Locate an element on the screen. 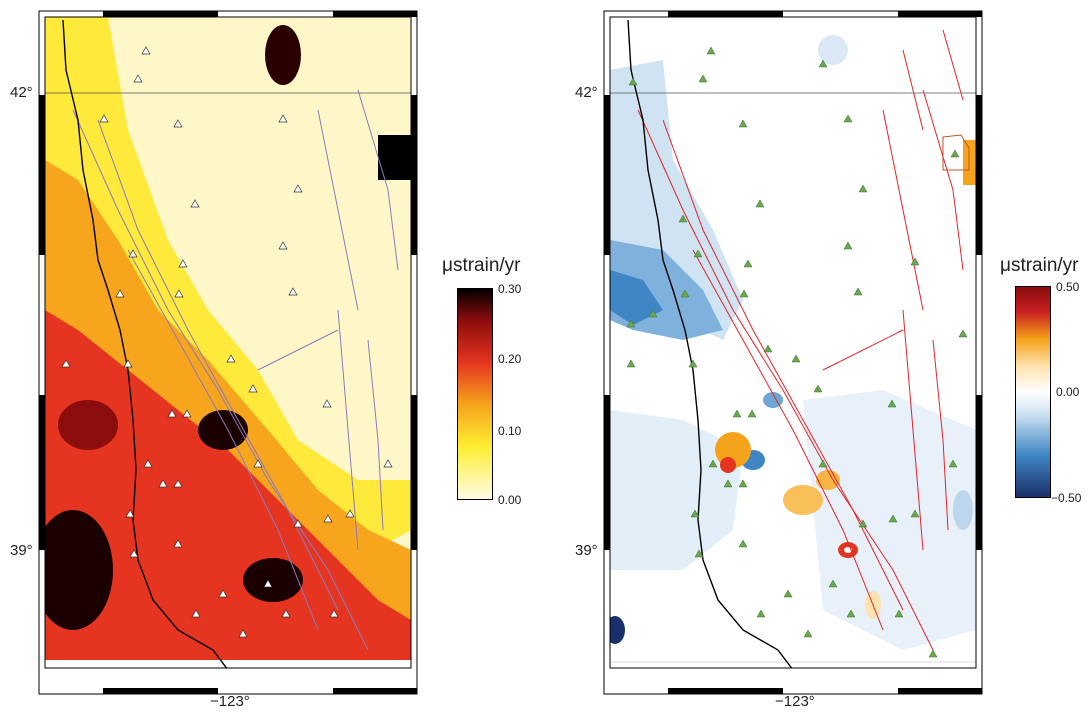  left-colorbar-tick-030: 0.30 is located at coordinates (510, 289).